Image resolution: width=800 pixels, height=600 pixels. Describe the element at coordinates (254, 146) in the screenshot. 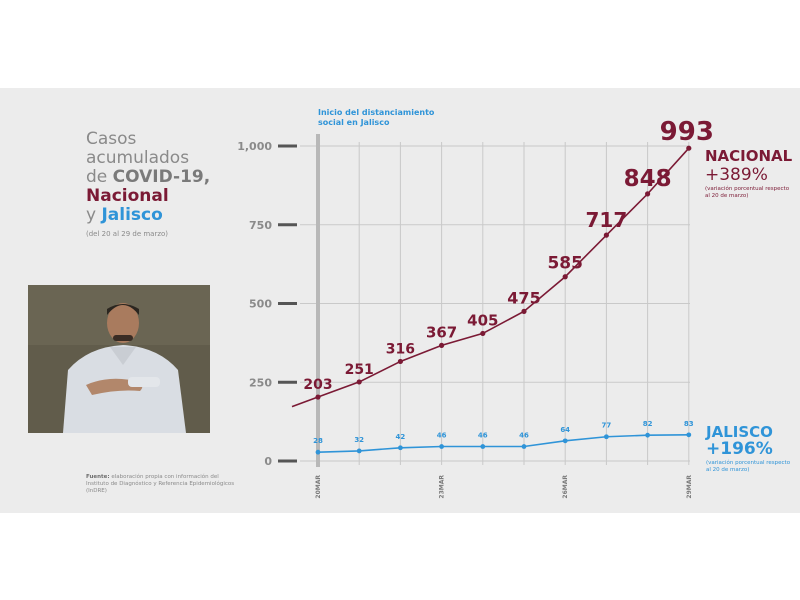

I see `y-tick-label: 1,000` at that location.